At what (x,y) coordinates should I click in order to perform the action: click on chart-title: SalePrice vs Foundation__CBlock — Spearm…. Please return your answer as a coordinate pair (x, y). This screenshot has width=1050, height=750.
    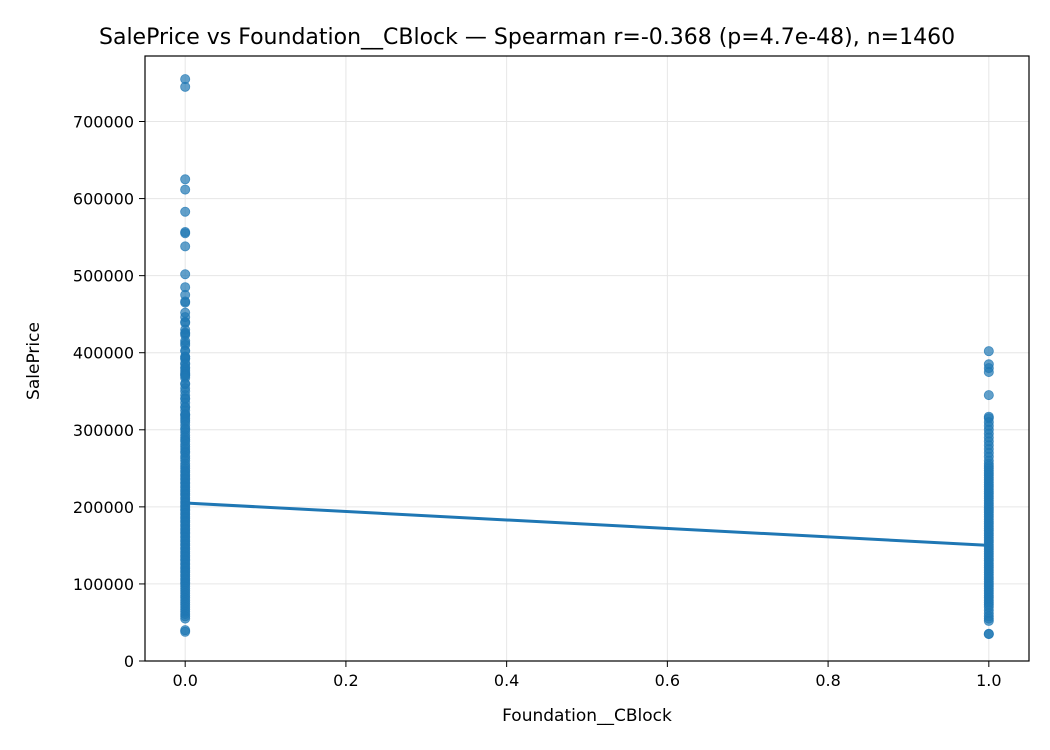
    Looking at the image, I should click on (527, 37).